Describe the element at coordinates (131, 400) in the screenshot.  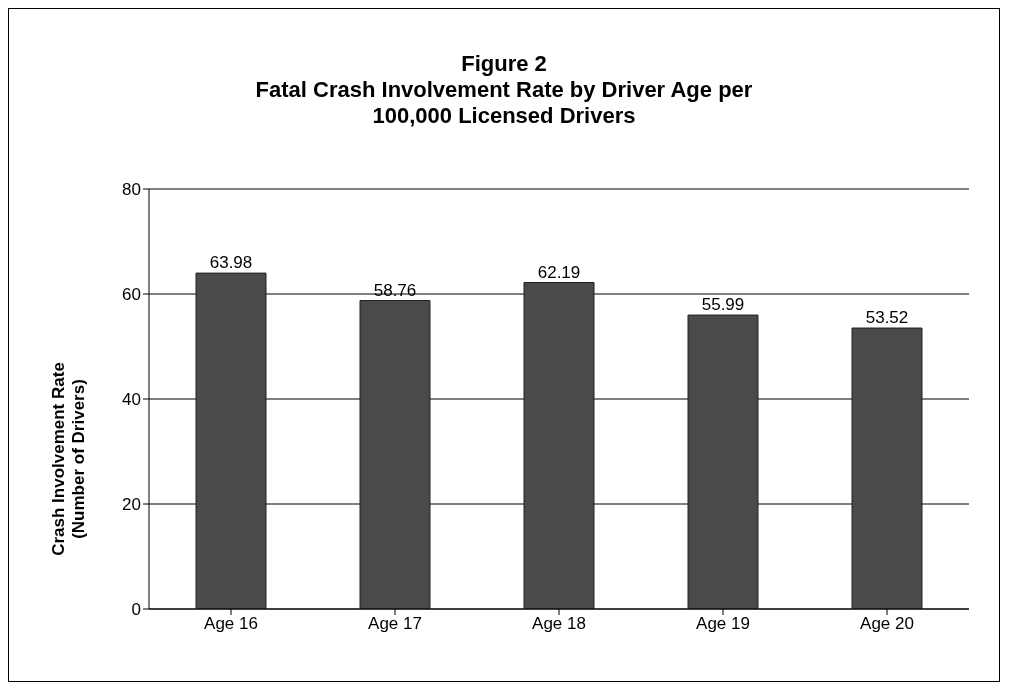
I see `y-tick-label: 40` at that location.